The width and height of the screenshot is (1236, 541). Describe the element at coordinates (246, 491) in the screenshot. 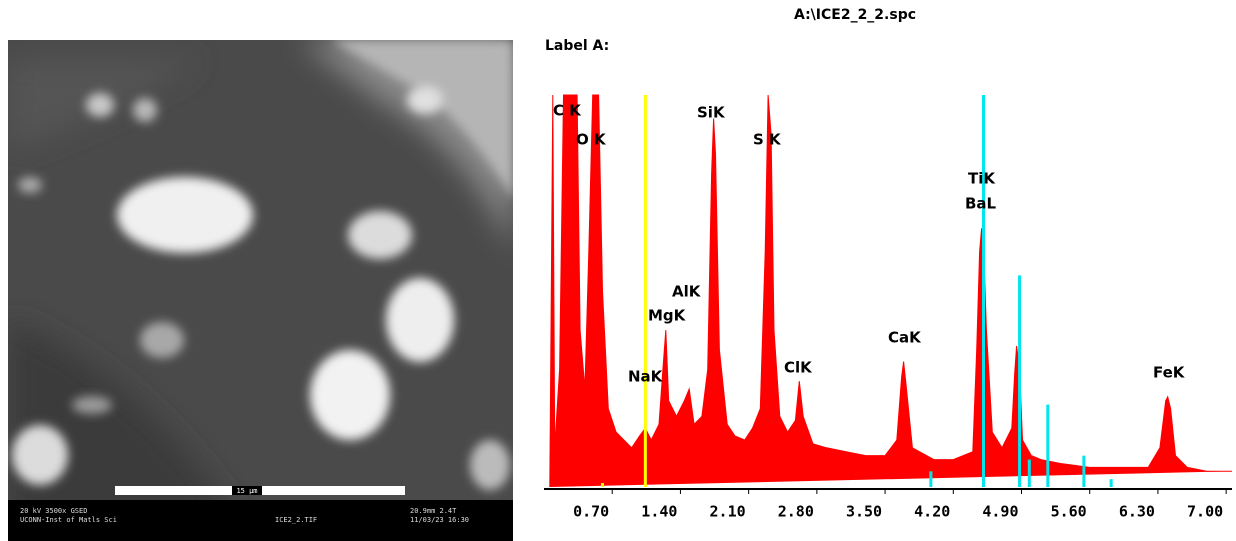

I see `scale-label: 15 μm` at that location.